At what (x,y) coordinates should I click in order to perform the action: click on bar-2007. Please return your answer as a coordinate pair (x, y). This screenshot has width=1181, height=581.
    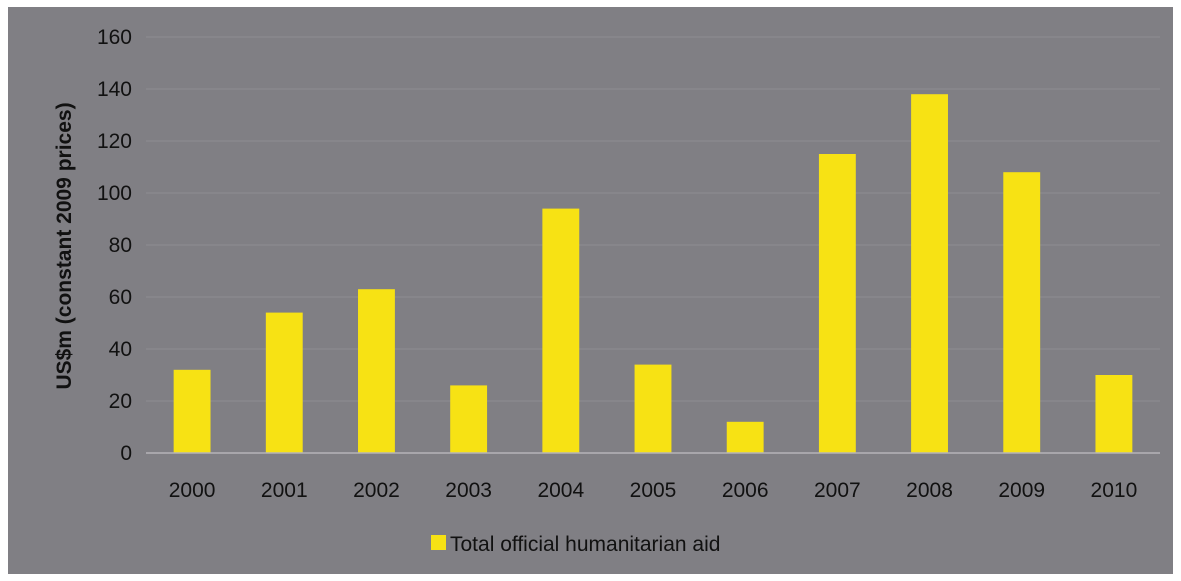
    Looking at the image, I should click on (837, 303).